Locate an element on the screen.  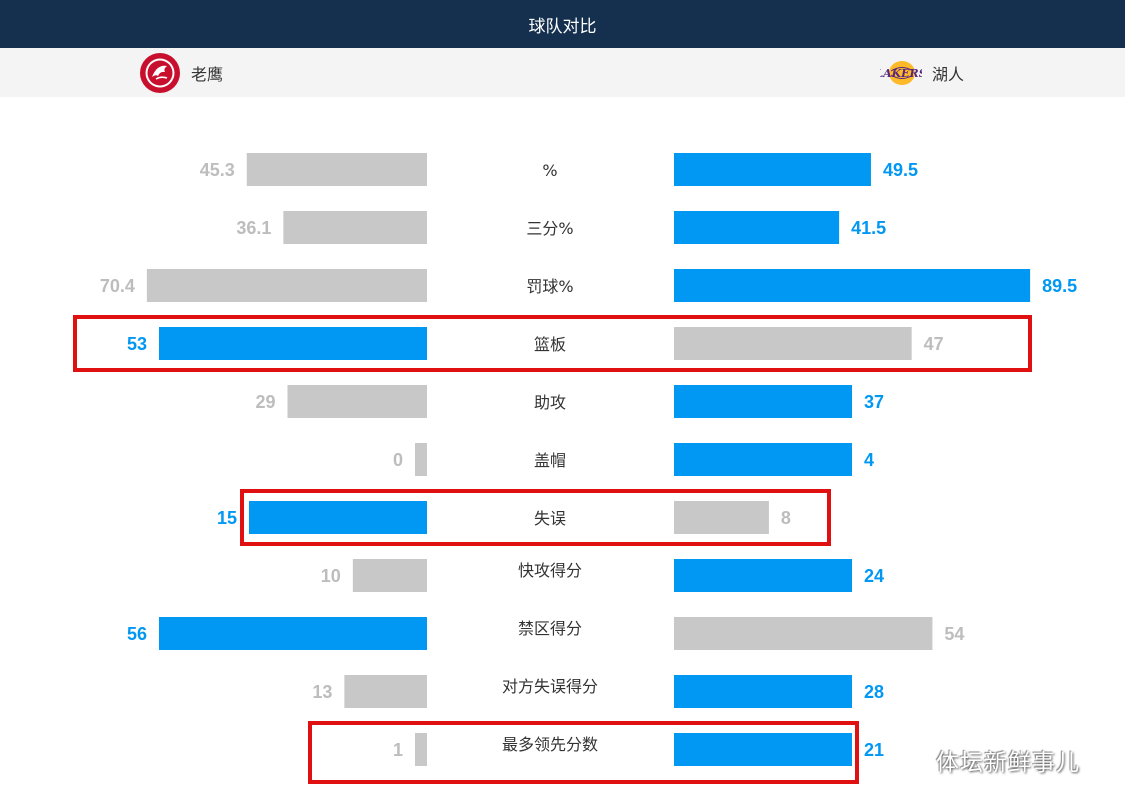
svg-text: LAKERS is located at coordinates (901, 73).